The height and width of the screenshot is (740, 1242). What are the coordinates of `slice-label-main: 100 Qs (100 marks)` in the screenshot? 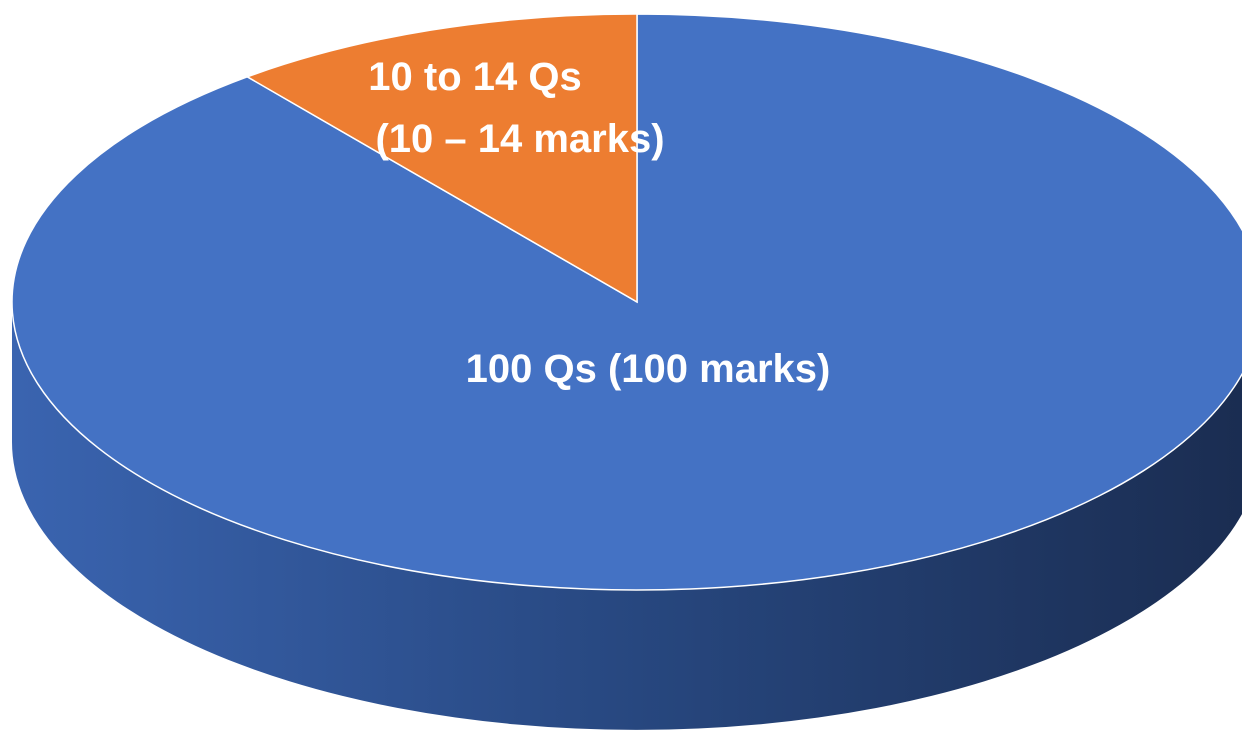 It's located at (648, 369).